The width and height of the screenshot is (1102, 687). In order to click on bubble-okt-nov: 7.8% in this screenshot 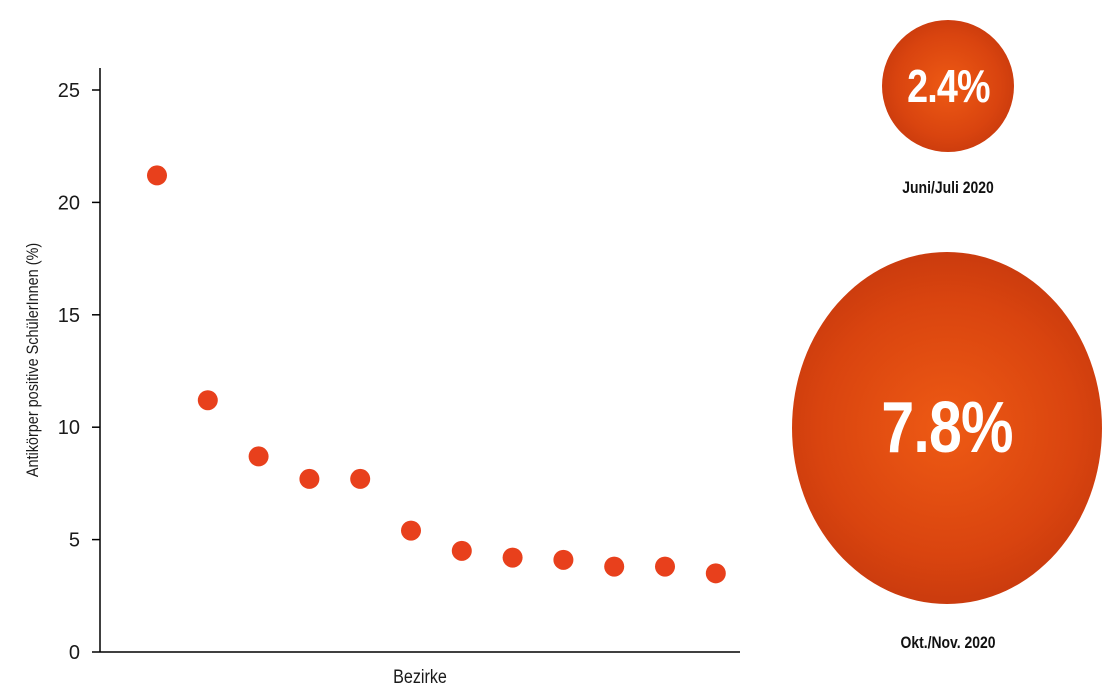, I will do `click(947, 428)`.